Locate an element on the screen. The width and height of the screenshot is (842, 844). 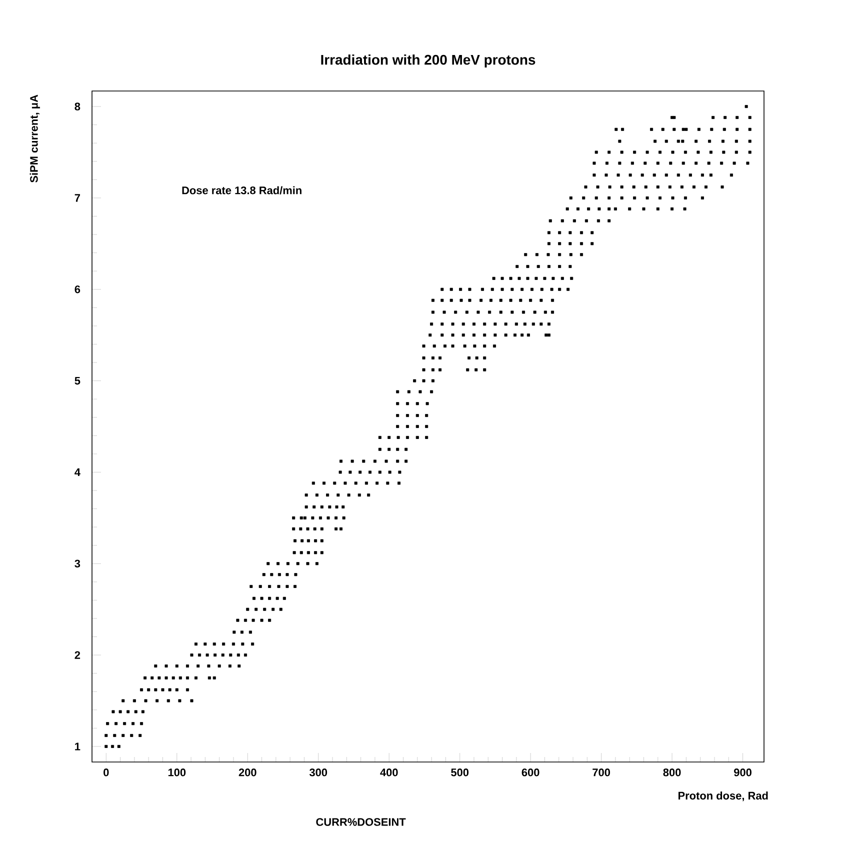
x-tick-label: 600 is located at coordinates (531, 772).